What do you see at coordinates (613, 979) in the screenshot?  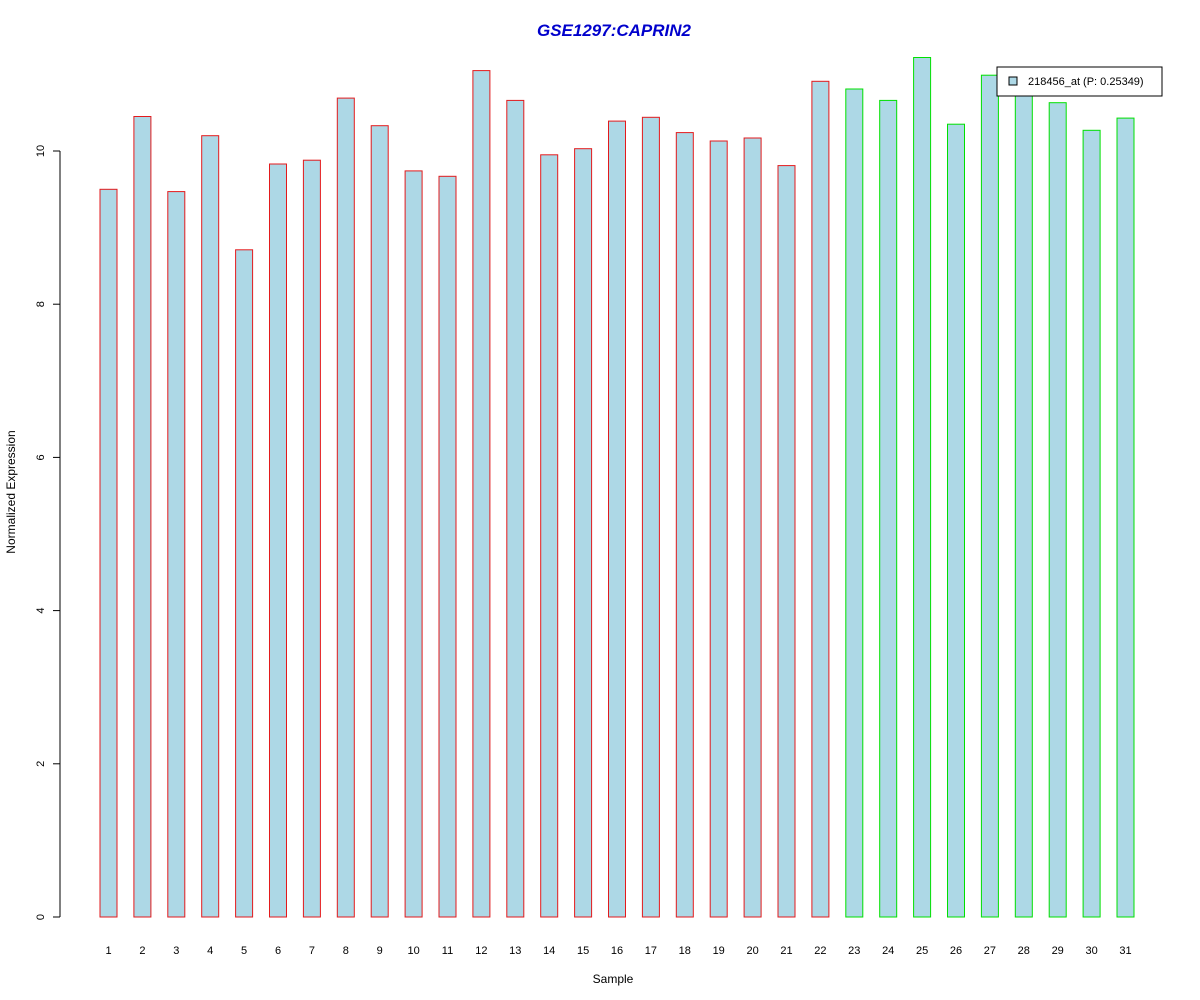 I see `x-axis-label: Sample` at bounding box center [613, 979].